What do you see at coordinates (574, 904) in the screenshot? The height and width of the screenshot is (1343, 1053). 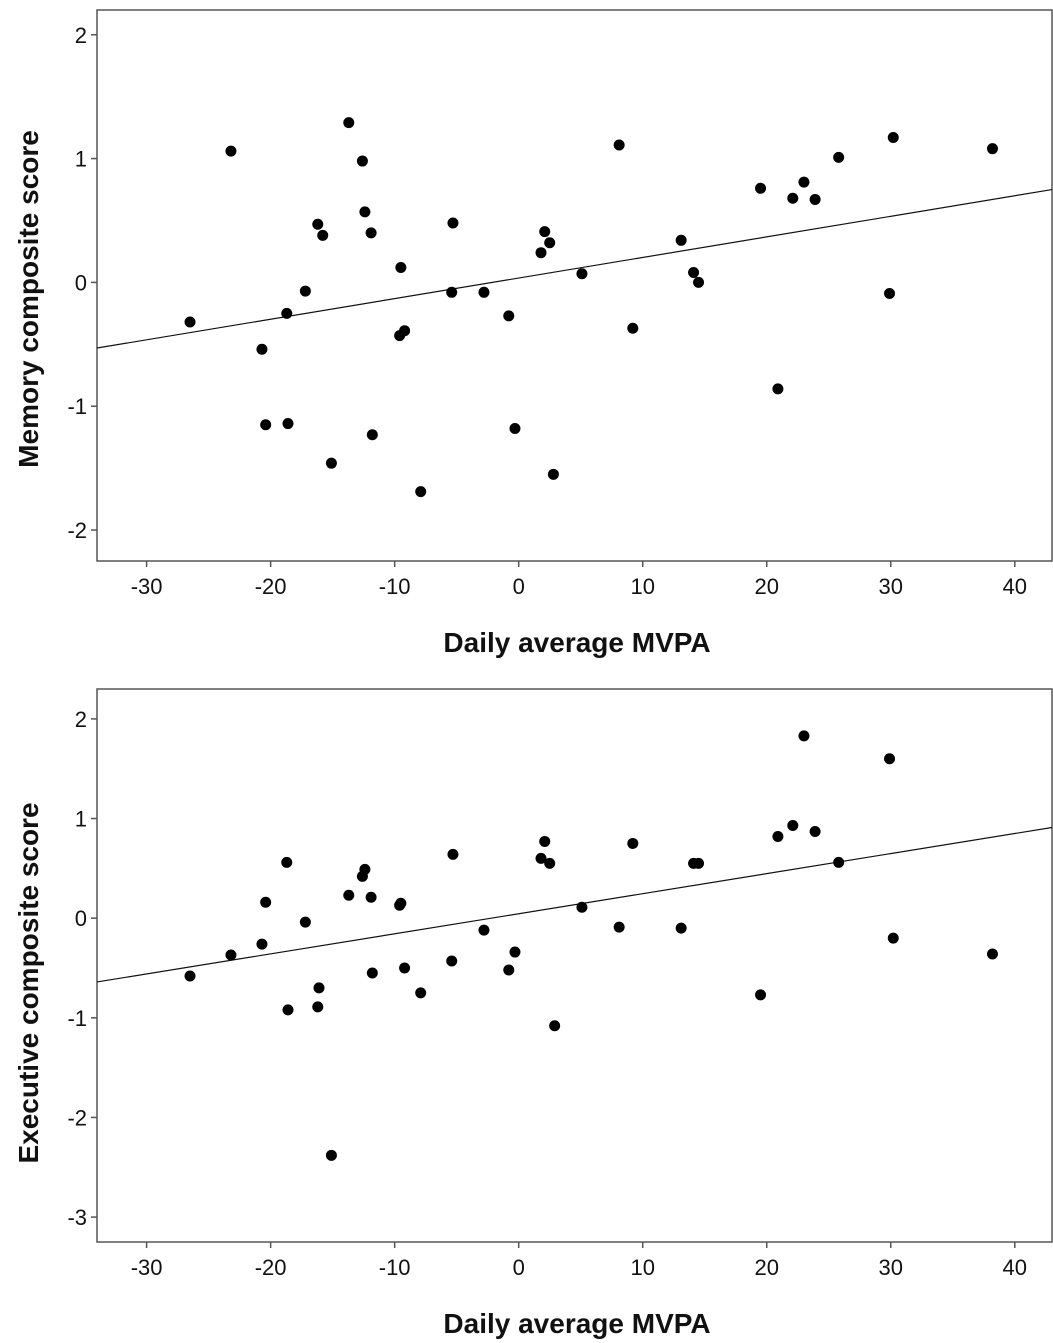 I see `fit-line` at bounding box center [574, 904].